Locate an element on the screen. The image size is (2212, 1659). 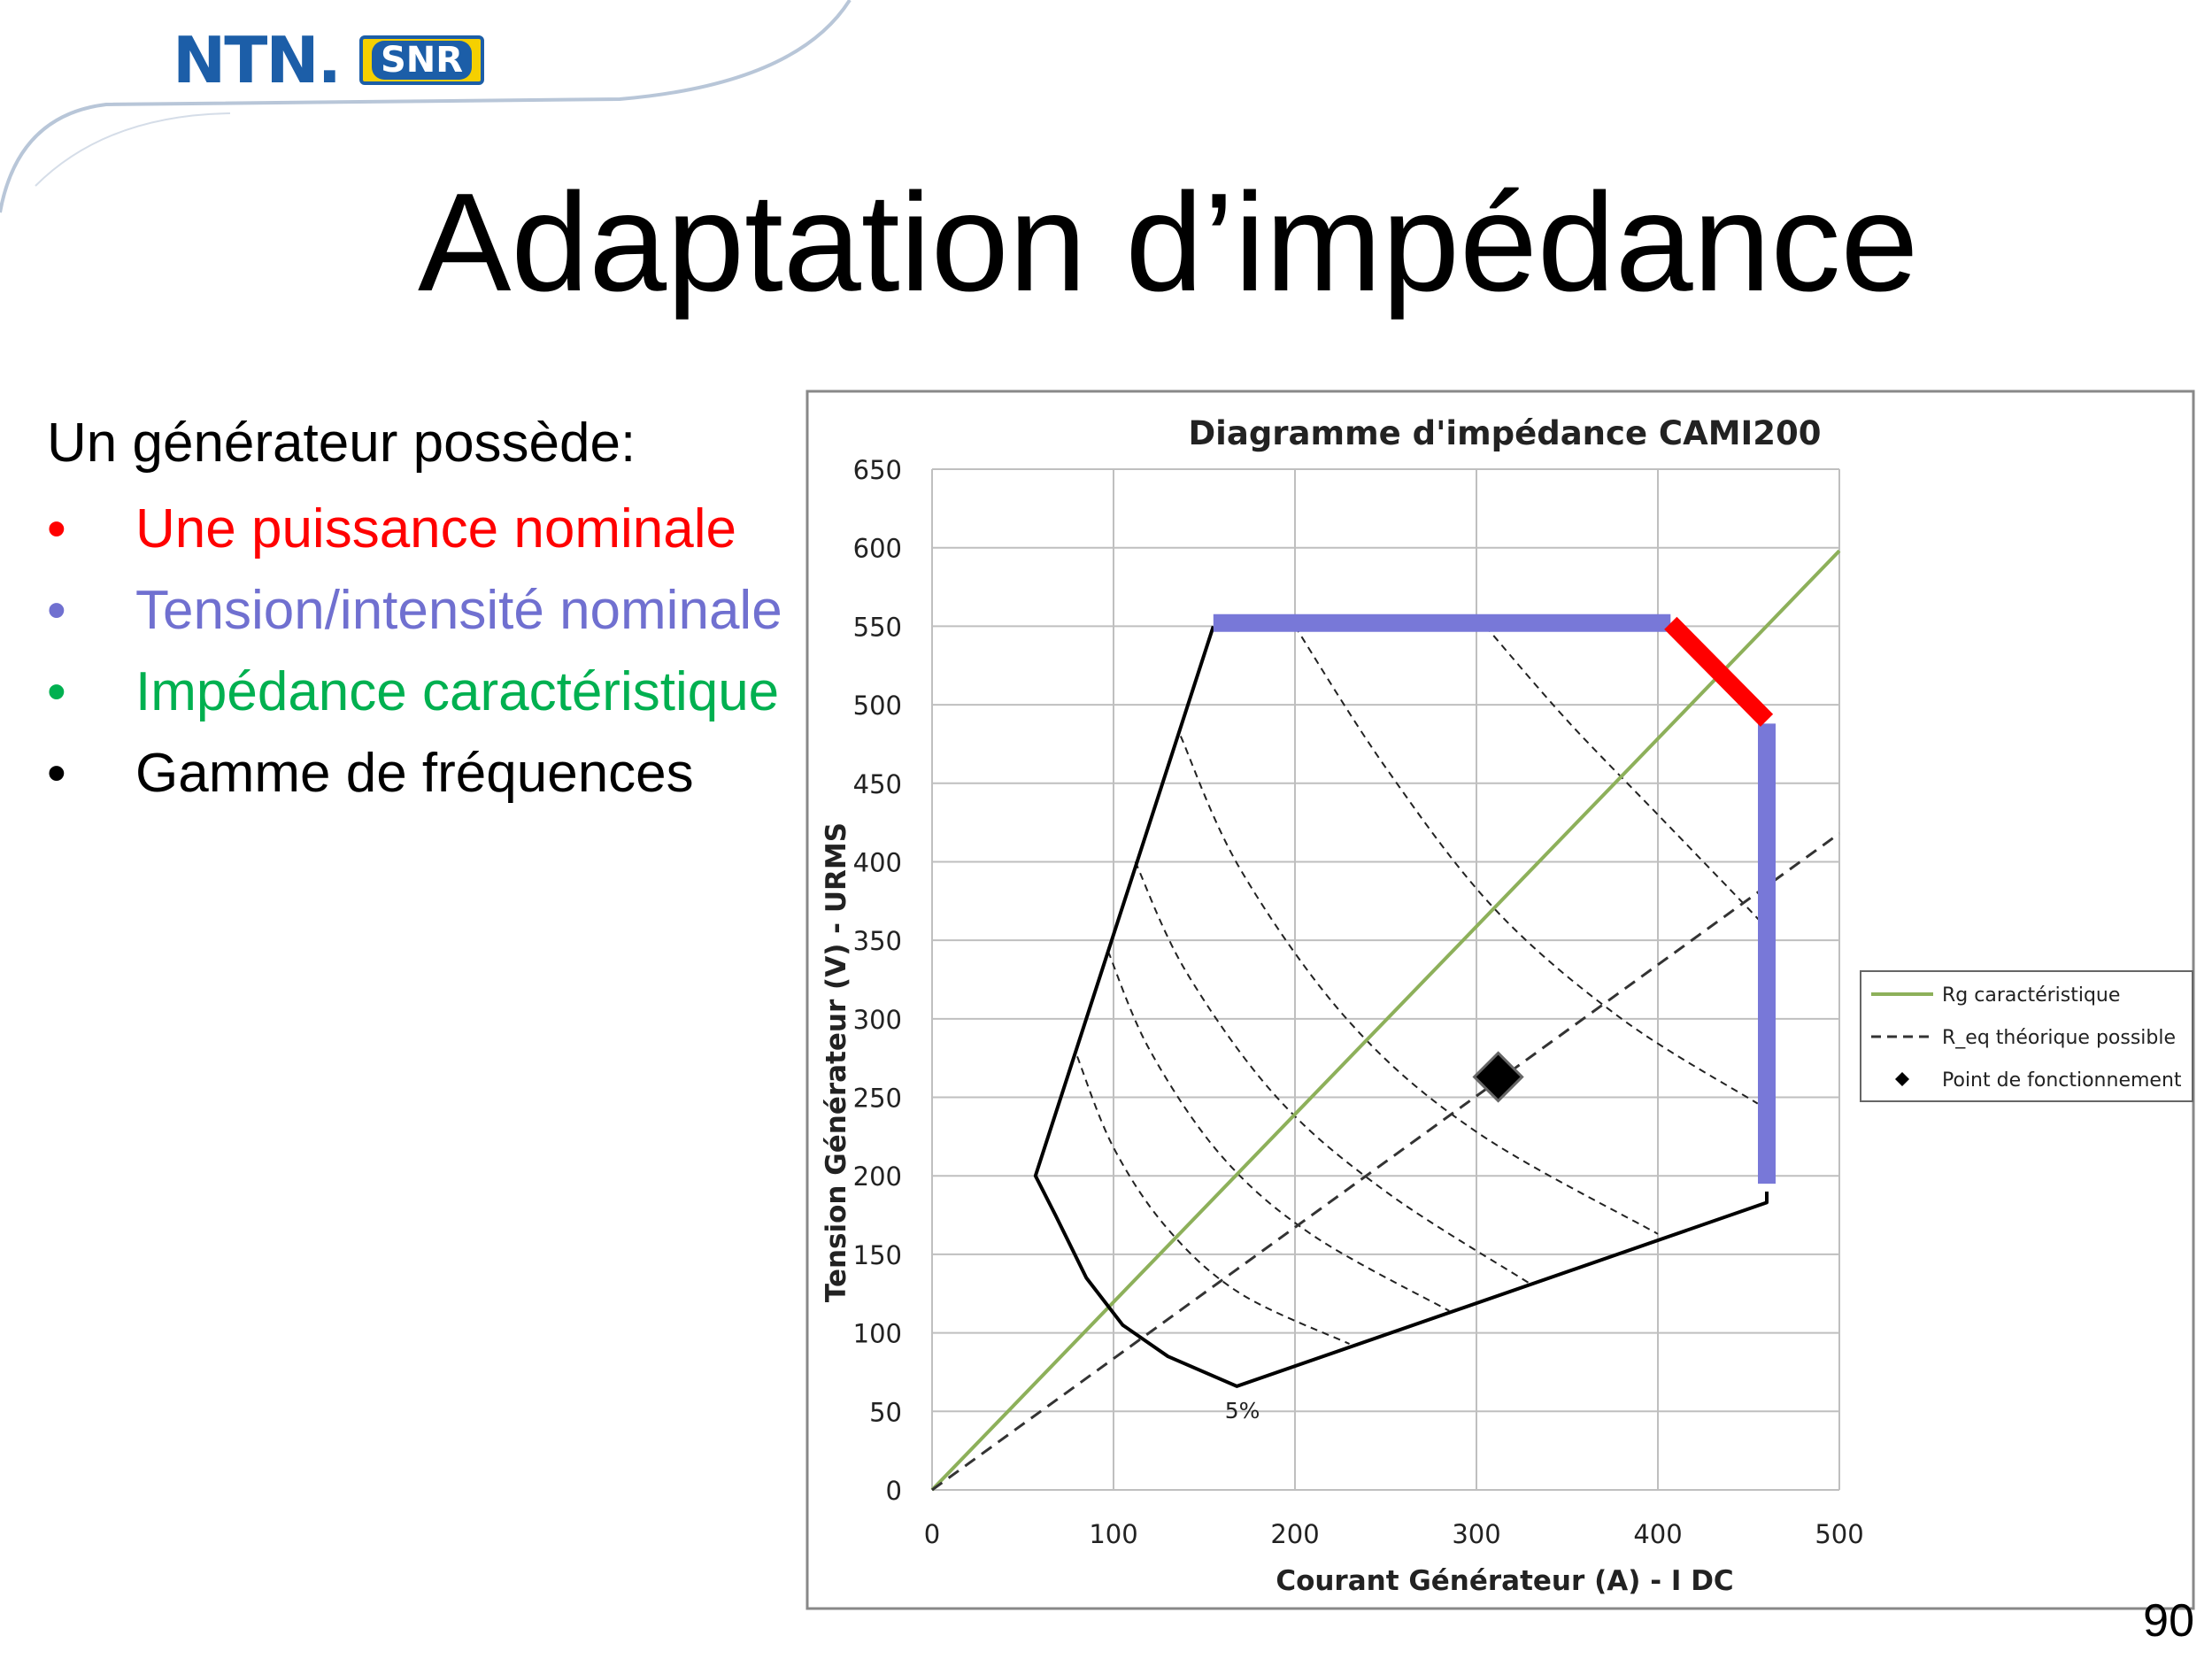
x-tick-label: 400 is located at coordinates (1657, 1534).